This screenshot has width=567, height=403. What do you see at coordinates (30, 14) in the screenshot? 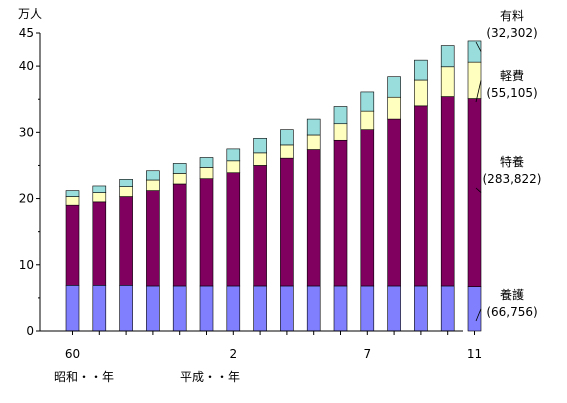
I see `unit-label: 万人` at bounding box center [30, 14].